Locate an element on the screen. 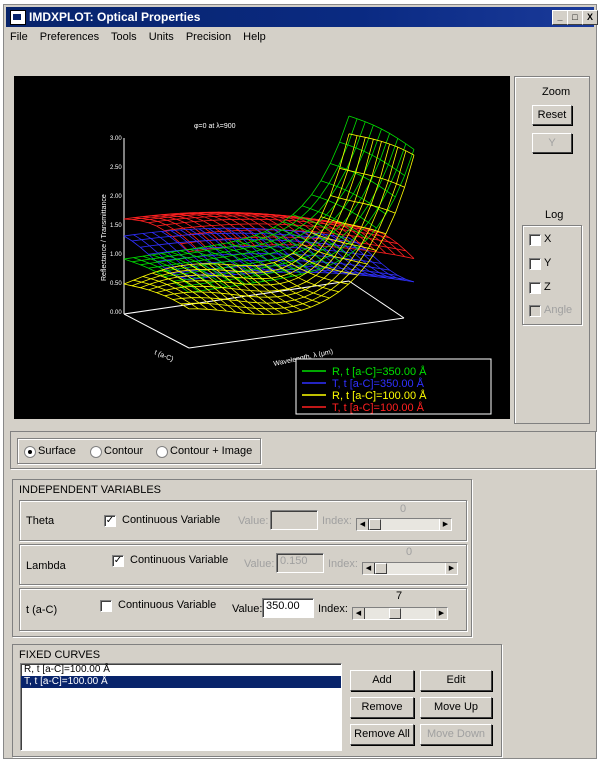 The width and height of the screenshot is (600, 765). menu-precision: Precision is located at coordinates (208, 37).